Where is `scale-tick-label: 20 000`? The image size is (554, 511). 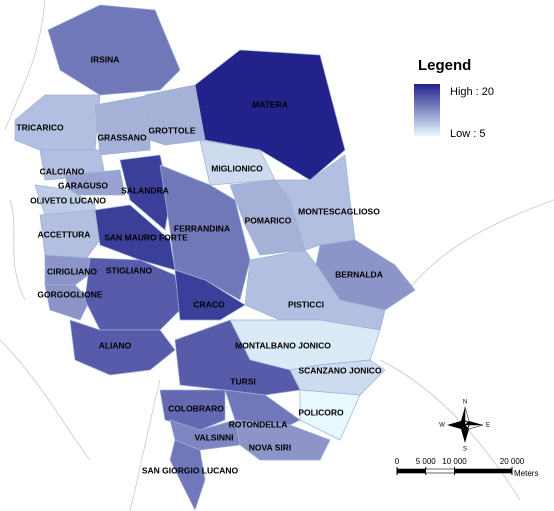
scale-tick-label: 20 000 is located at coordinates (512, 461).